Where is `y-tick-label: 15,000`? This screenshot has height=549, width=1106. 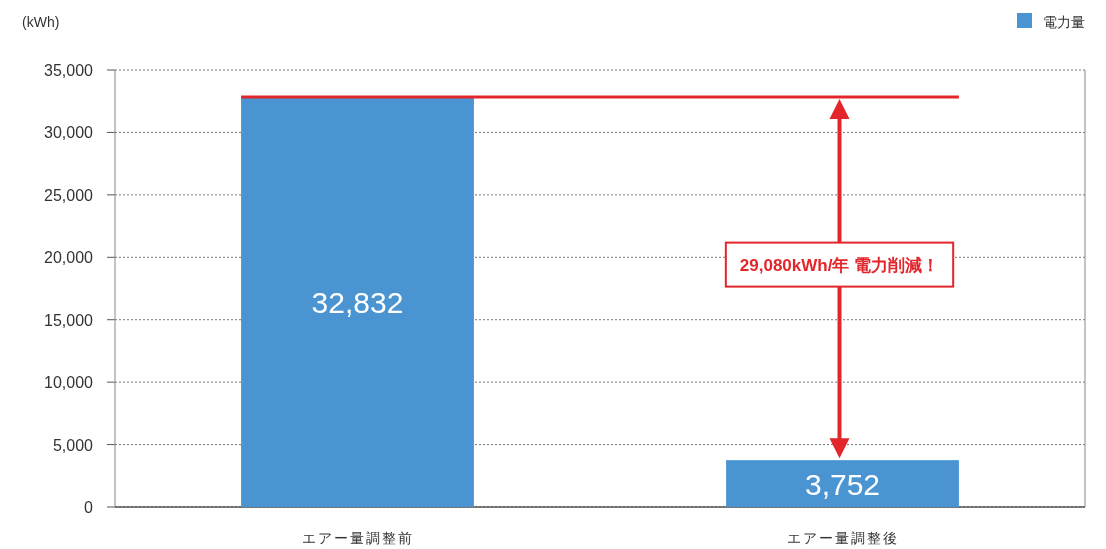 y-tick-label: 15,000 is located at coordinates (69, 320).